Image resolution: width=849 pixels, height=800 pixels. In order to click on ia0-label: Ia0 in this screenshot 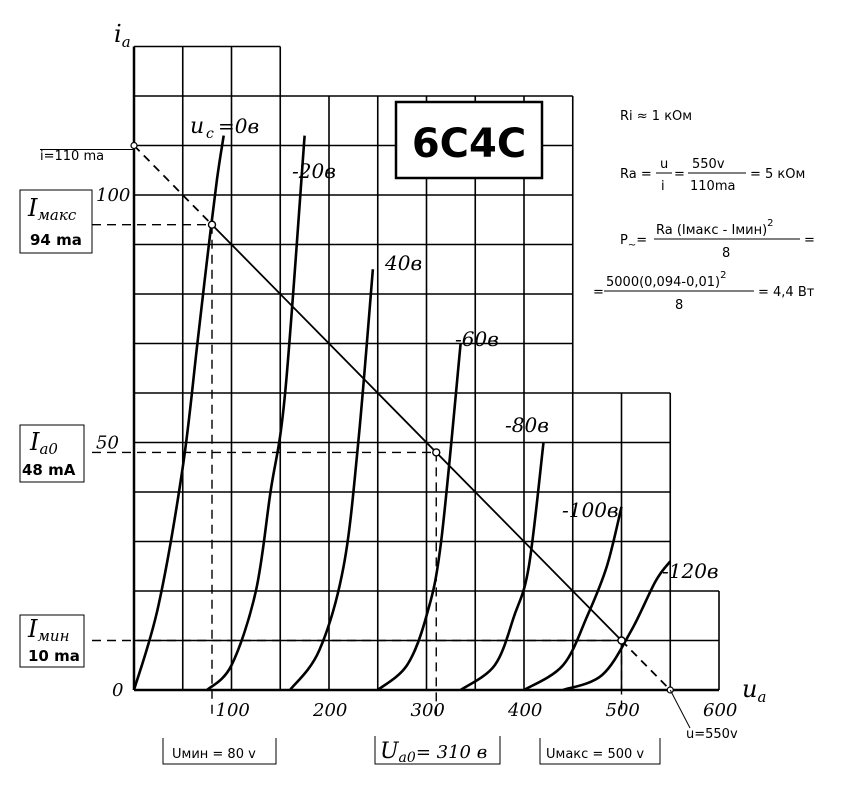, I will do `click(43, 443)`.